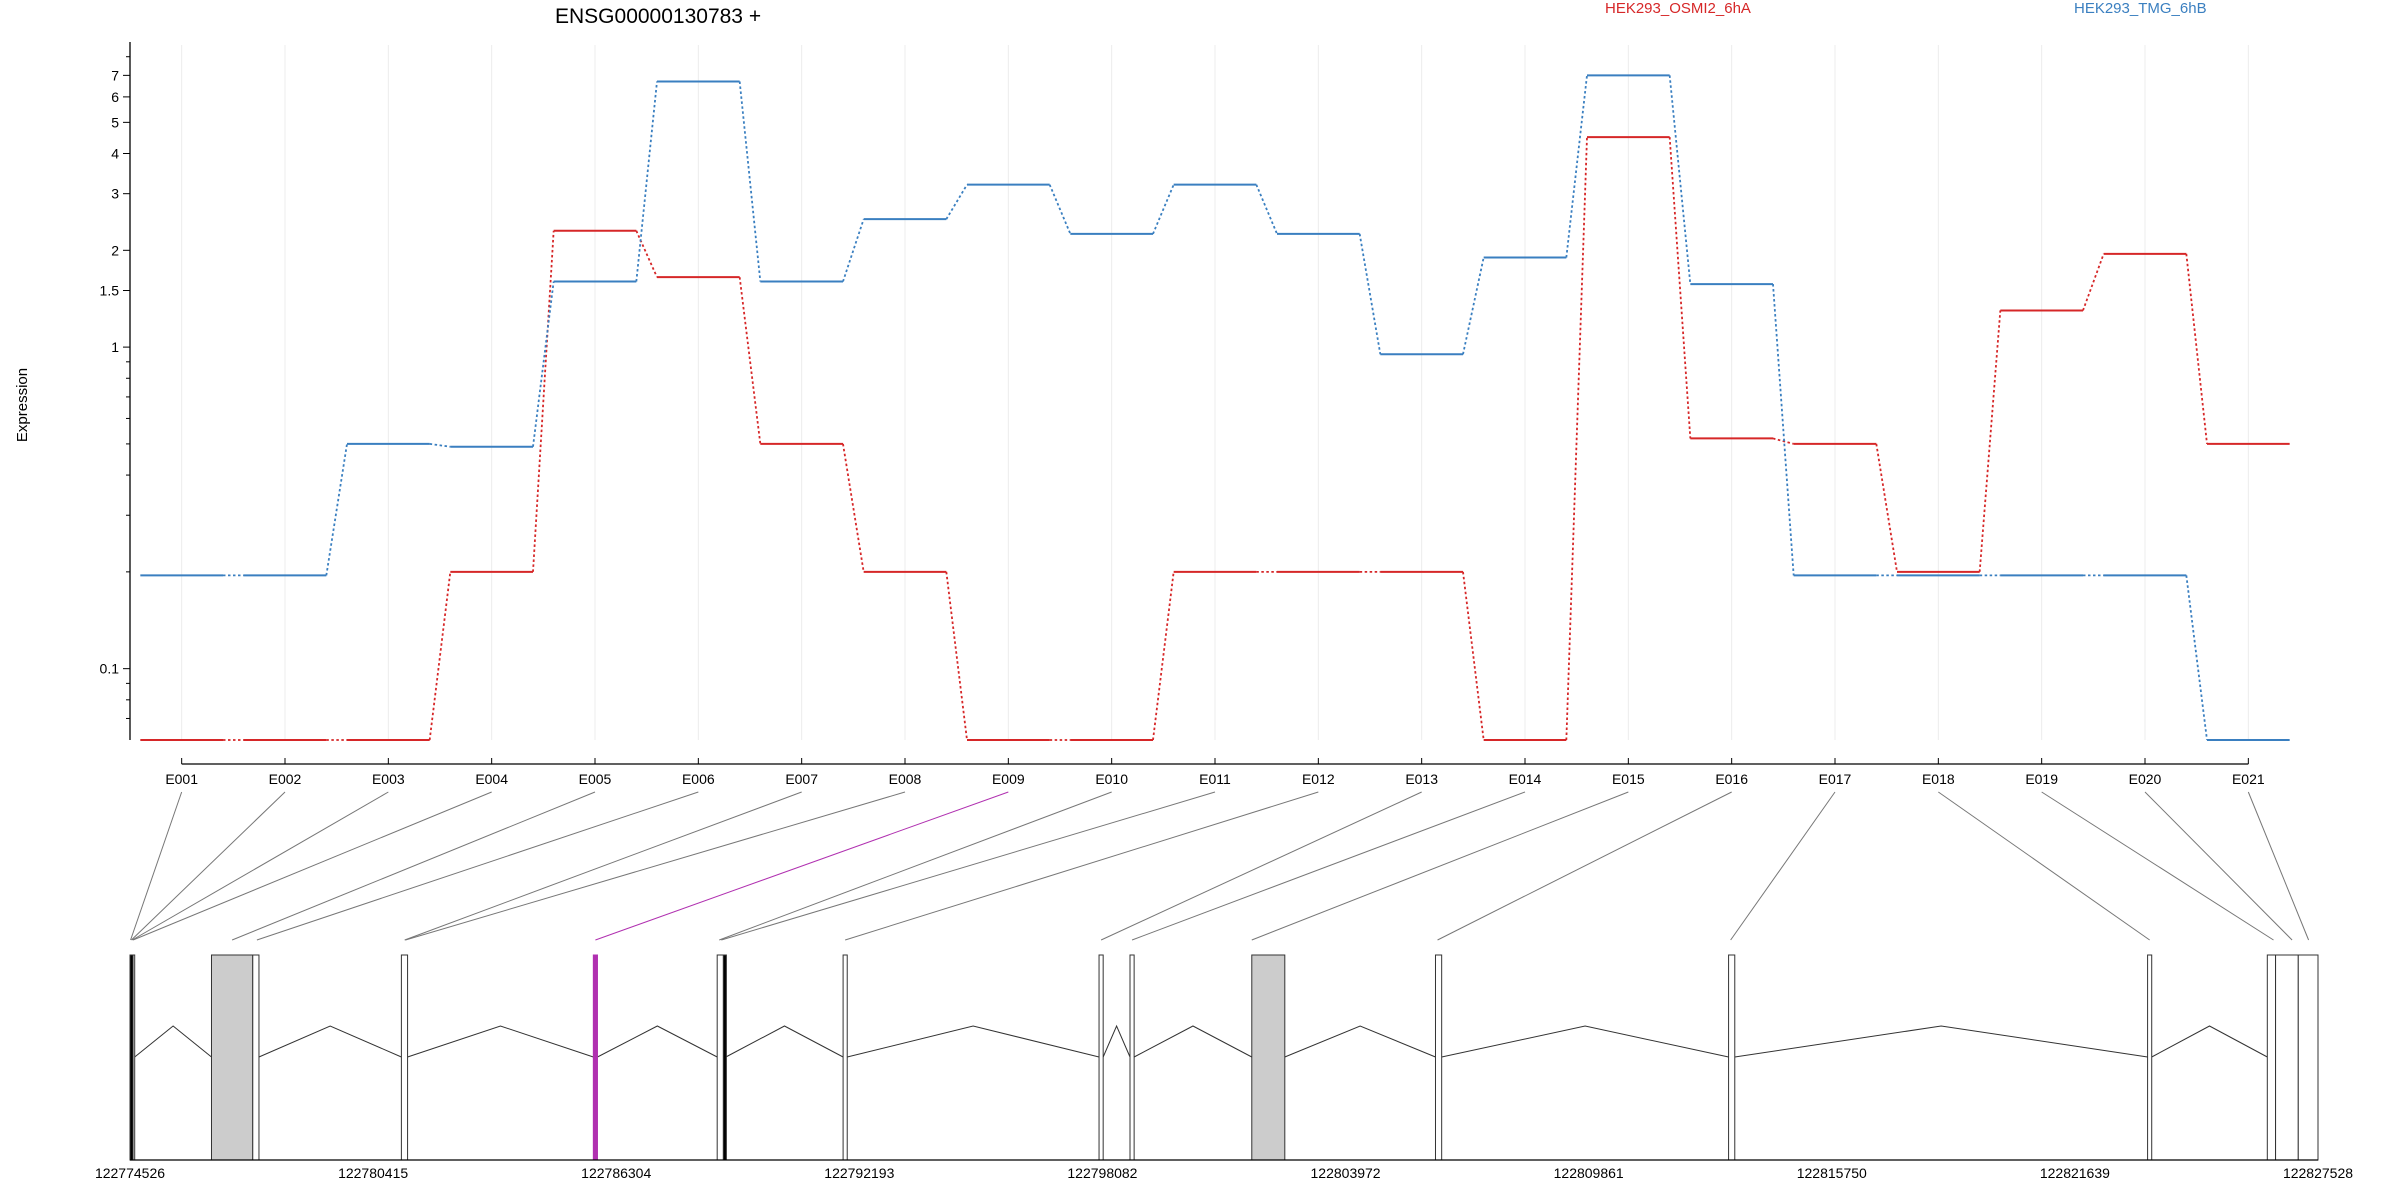 Image resolution: width=2400 pixels, height=1200 pixels. What do you see at coordinates (595, 779) in the screenshot?
I see `x-tick-label: E005` at bounding box center [595, 779].